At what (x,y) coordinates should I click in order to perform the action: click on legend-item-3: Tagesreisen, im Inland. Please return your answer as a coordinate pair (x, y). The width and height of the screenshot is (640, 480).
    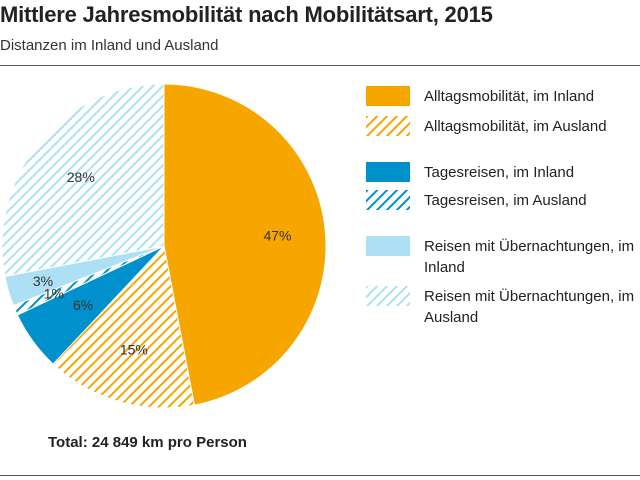
    Looking at the image, I should click on (502, 172).